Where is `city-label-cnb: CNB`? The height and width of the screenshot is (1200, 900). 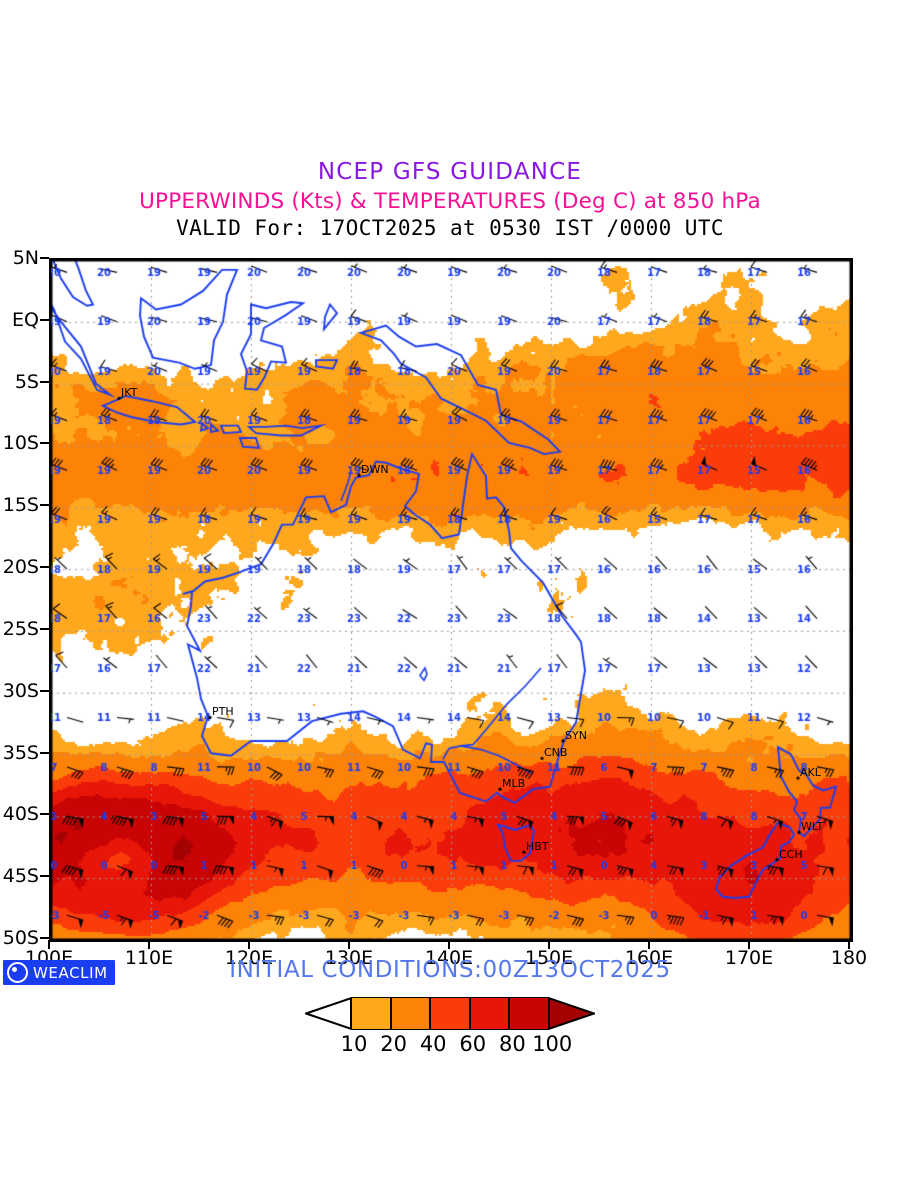 city-label-cnb: CNB is located at coordinates (556, 753).